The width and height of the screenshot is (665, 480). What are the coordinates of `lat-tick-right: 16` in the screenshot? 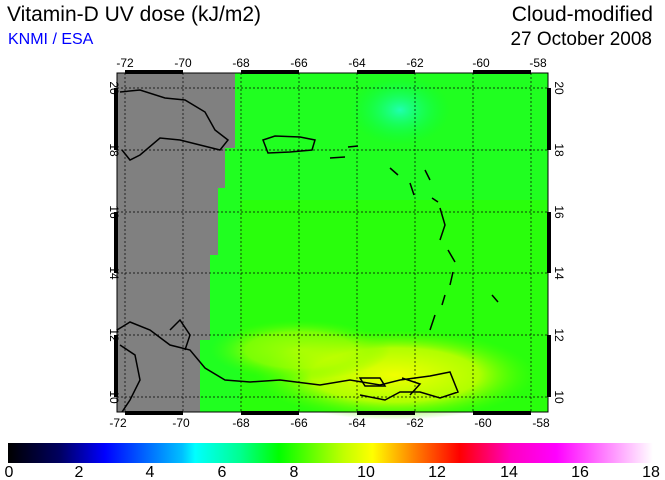 It's located at (559, 212).